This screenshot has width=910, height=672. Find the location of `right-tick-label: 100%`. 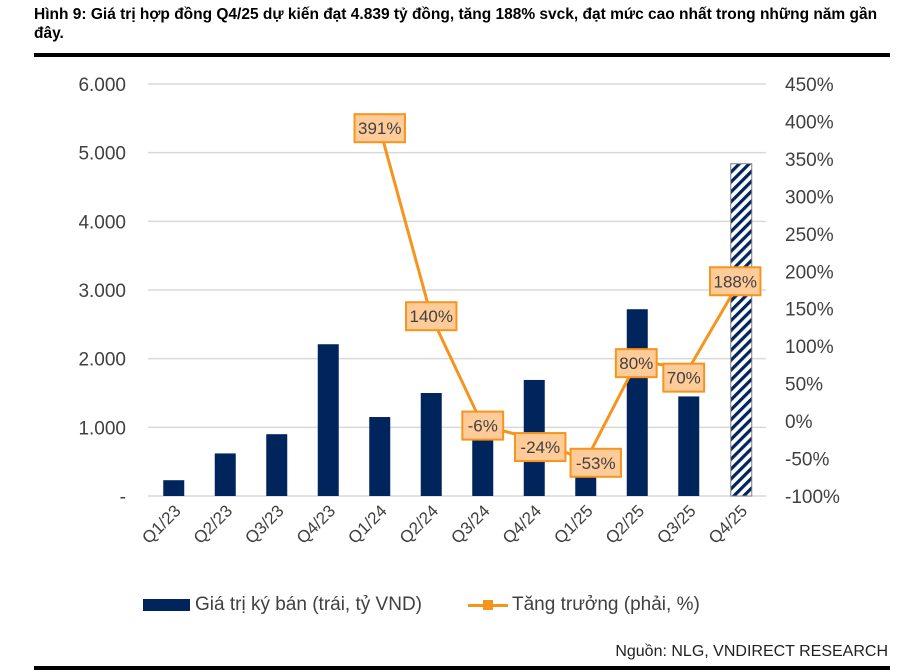

right-tick-label: 100% is located at coordinates (809, 347).